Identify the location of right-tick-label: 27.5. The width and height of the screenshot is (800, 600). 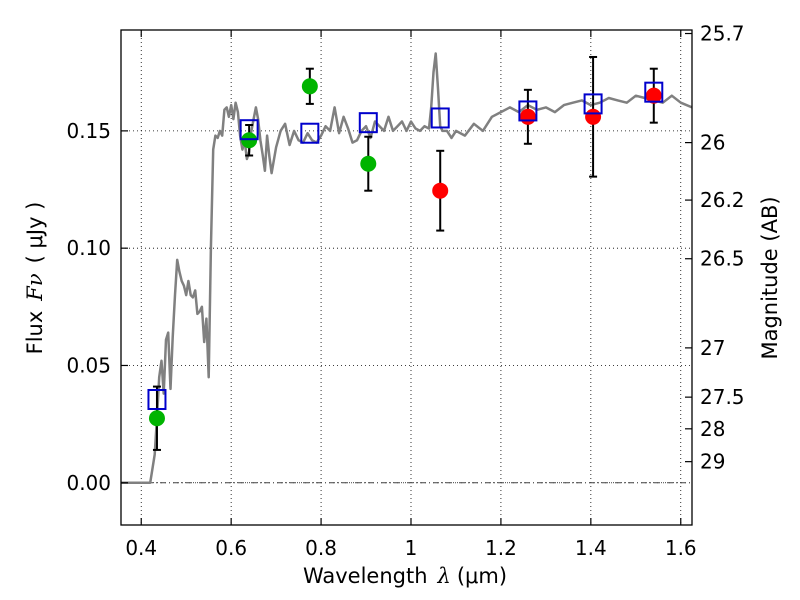
(722, 397).